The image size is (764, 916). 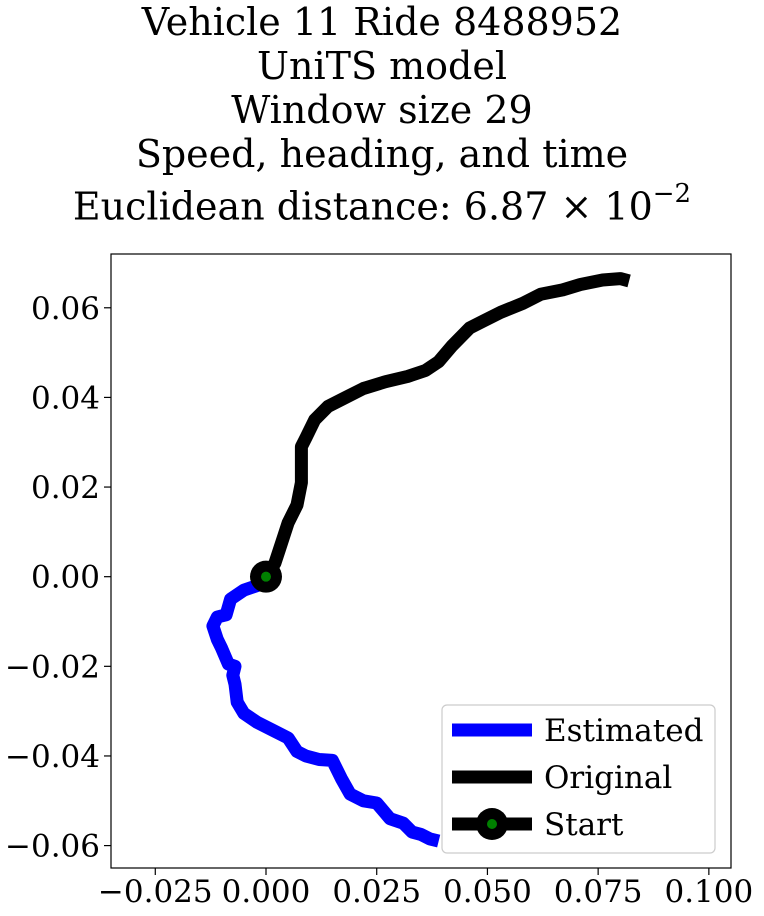 I want to click on y-tick-label: −0.04, so click(x=52, y=757).